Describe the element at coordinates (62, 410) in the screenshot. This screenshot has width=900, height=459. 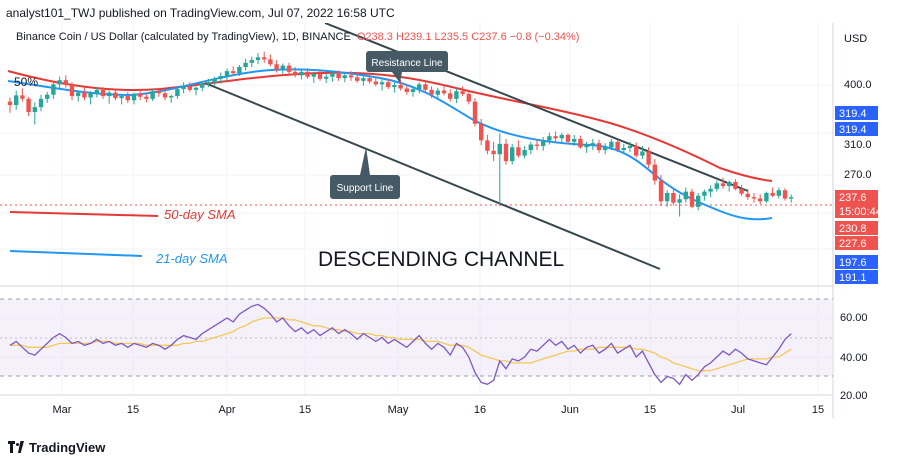
I see `time-tick: Mar` at that location.